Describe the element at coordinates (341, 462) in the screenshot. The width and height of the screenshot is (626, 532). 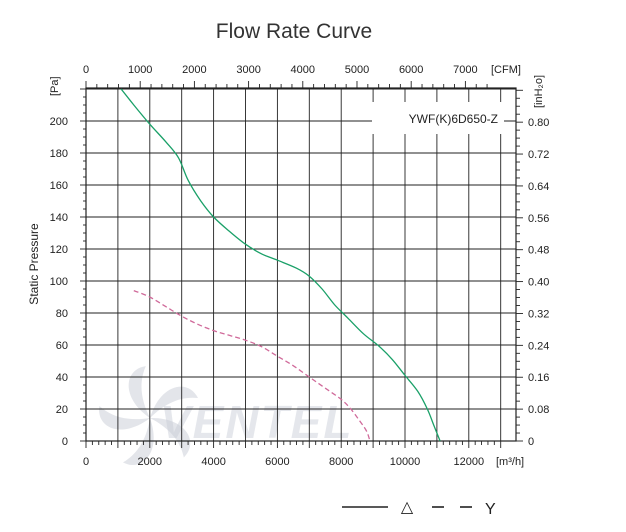
I see `x-tick-label: 8000` at that location.